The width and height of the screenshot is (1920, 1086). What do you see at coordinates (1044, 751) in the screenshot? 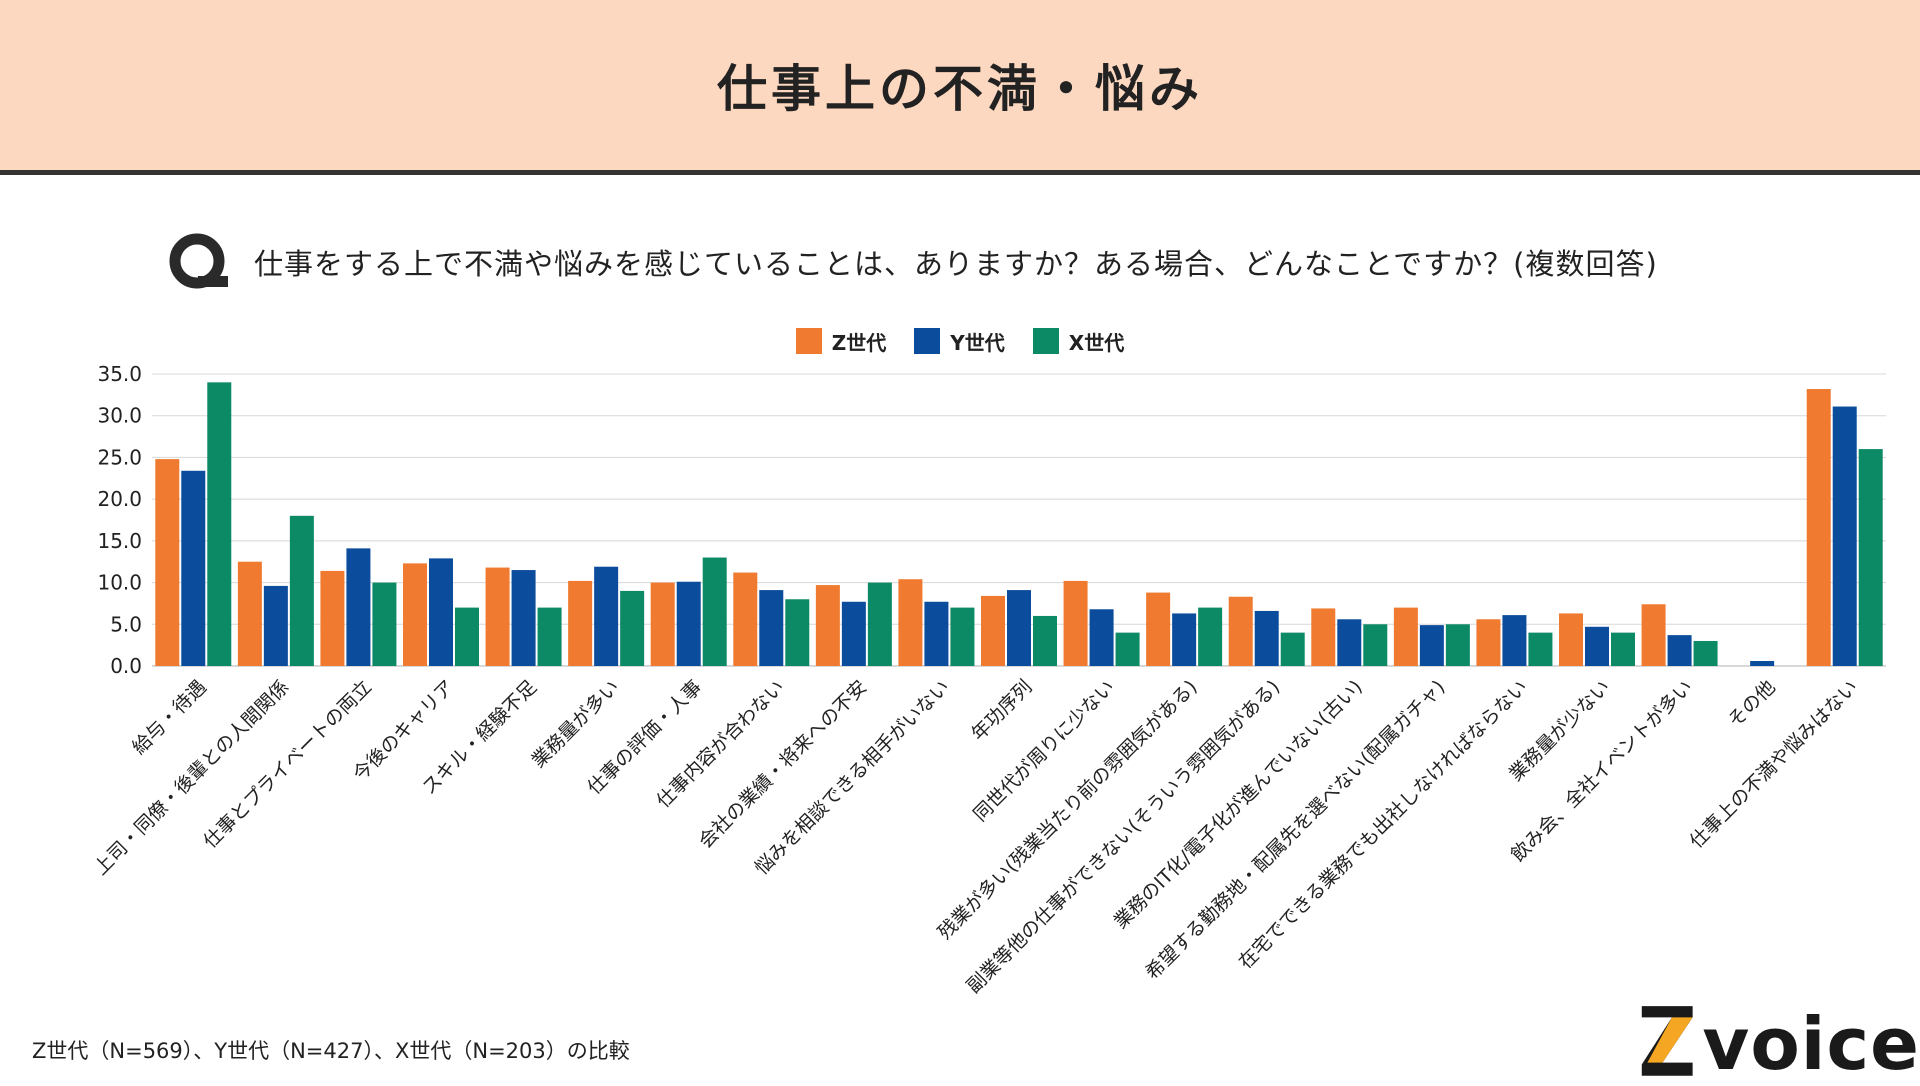
I see `x-category-label: 同世代が周りに少ない` at bounding box center [1044, 751].